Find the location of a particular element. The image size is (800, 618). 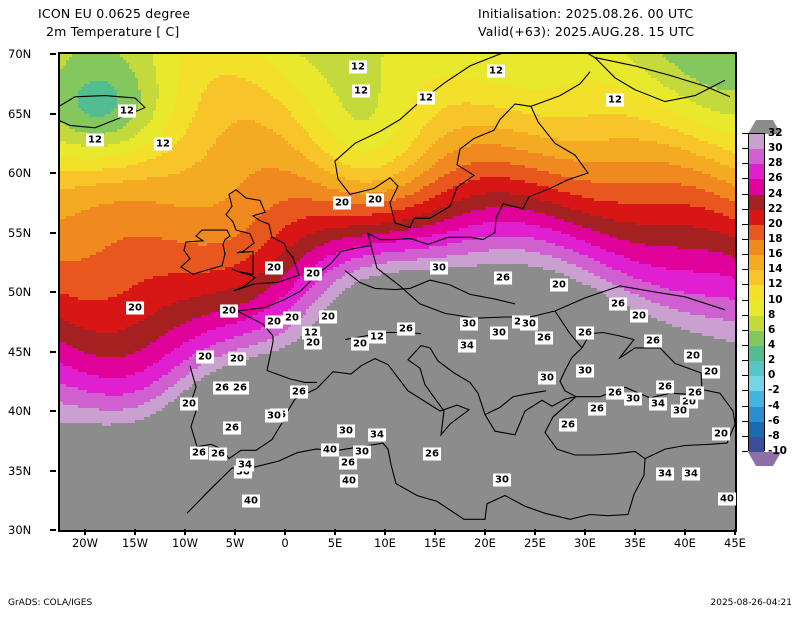

colorbar-tick-0: 0 is located at coordinates (771, 375).